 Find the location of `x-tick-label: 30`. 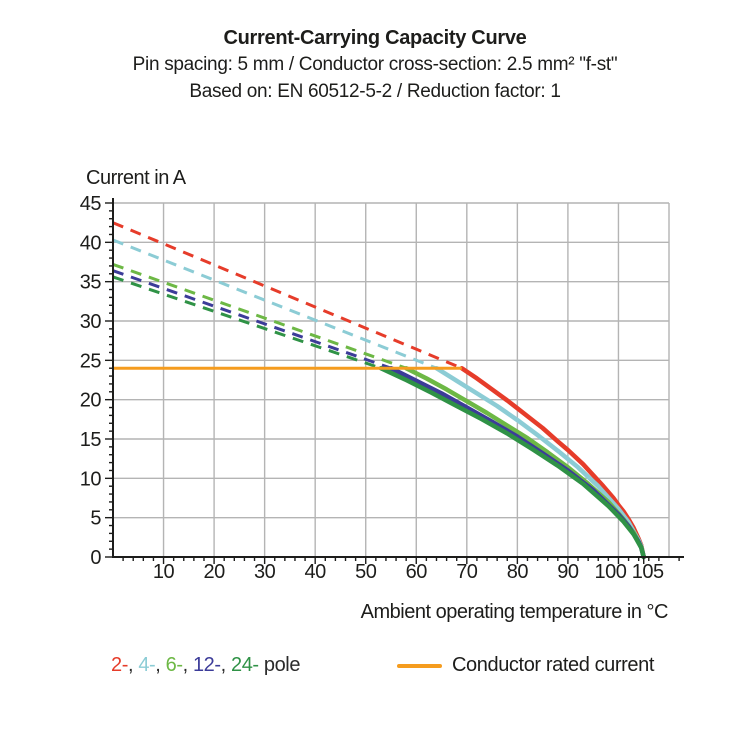

x-tick-label: 30 is located at coordinates (265, 572).